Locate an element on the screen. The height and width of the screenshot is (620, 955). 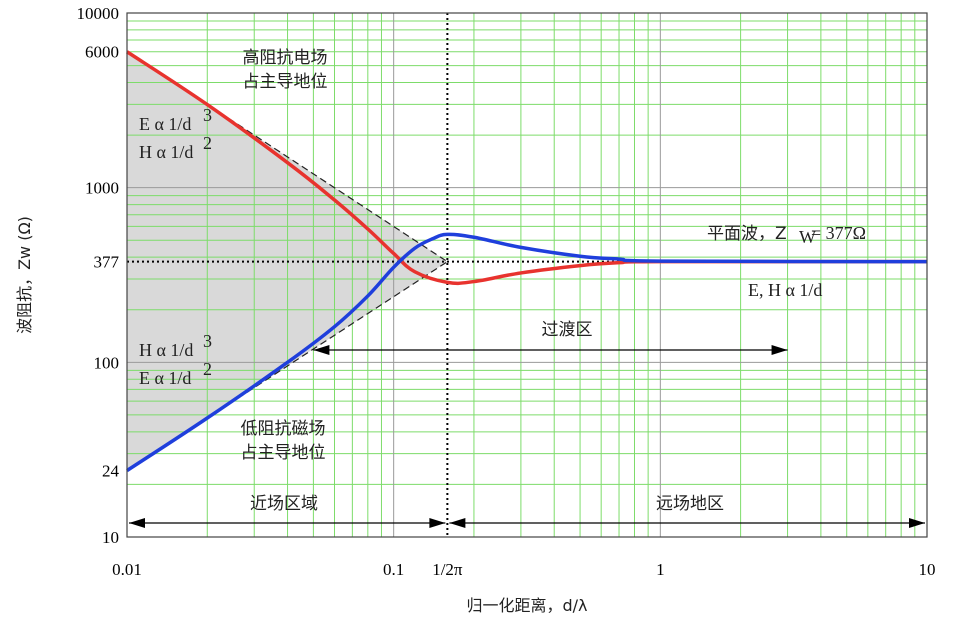
near-field-arrow-head-right is located at coordinates (437, 523).